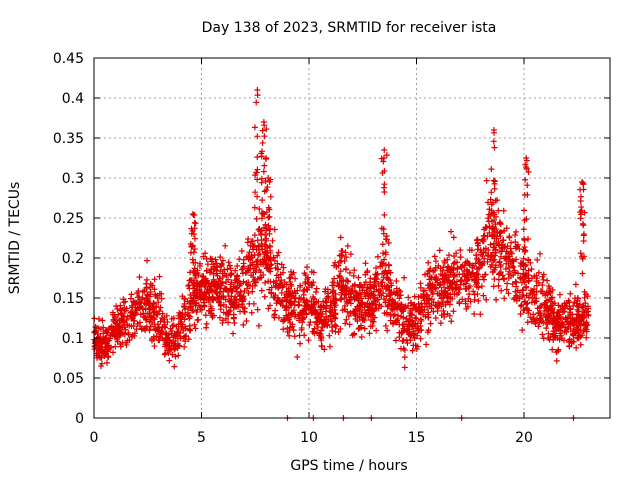  What do you see at coordinates (73, 99) in the screenshot?
I see `y-tick-label: 0.4` at bounding box center [73, 99].